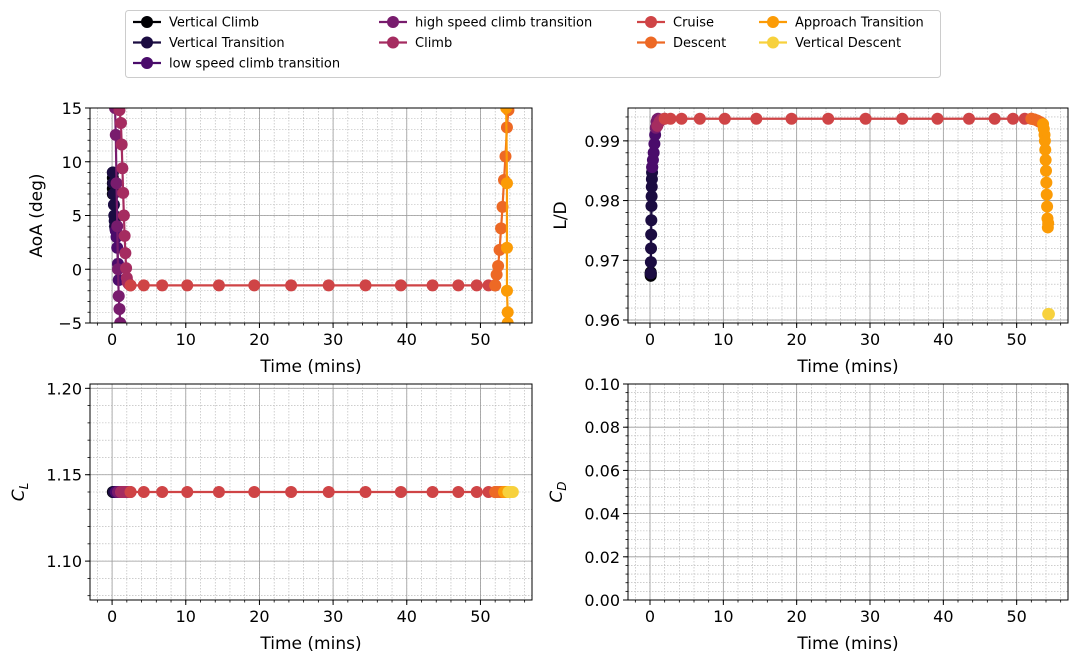  I want to click on y-tick-label: 0.06, so click(602, 470).